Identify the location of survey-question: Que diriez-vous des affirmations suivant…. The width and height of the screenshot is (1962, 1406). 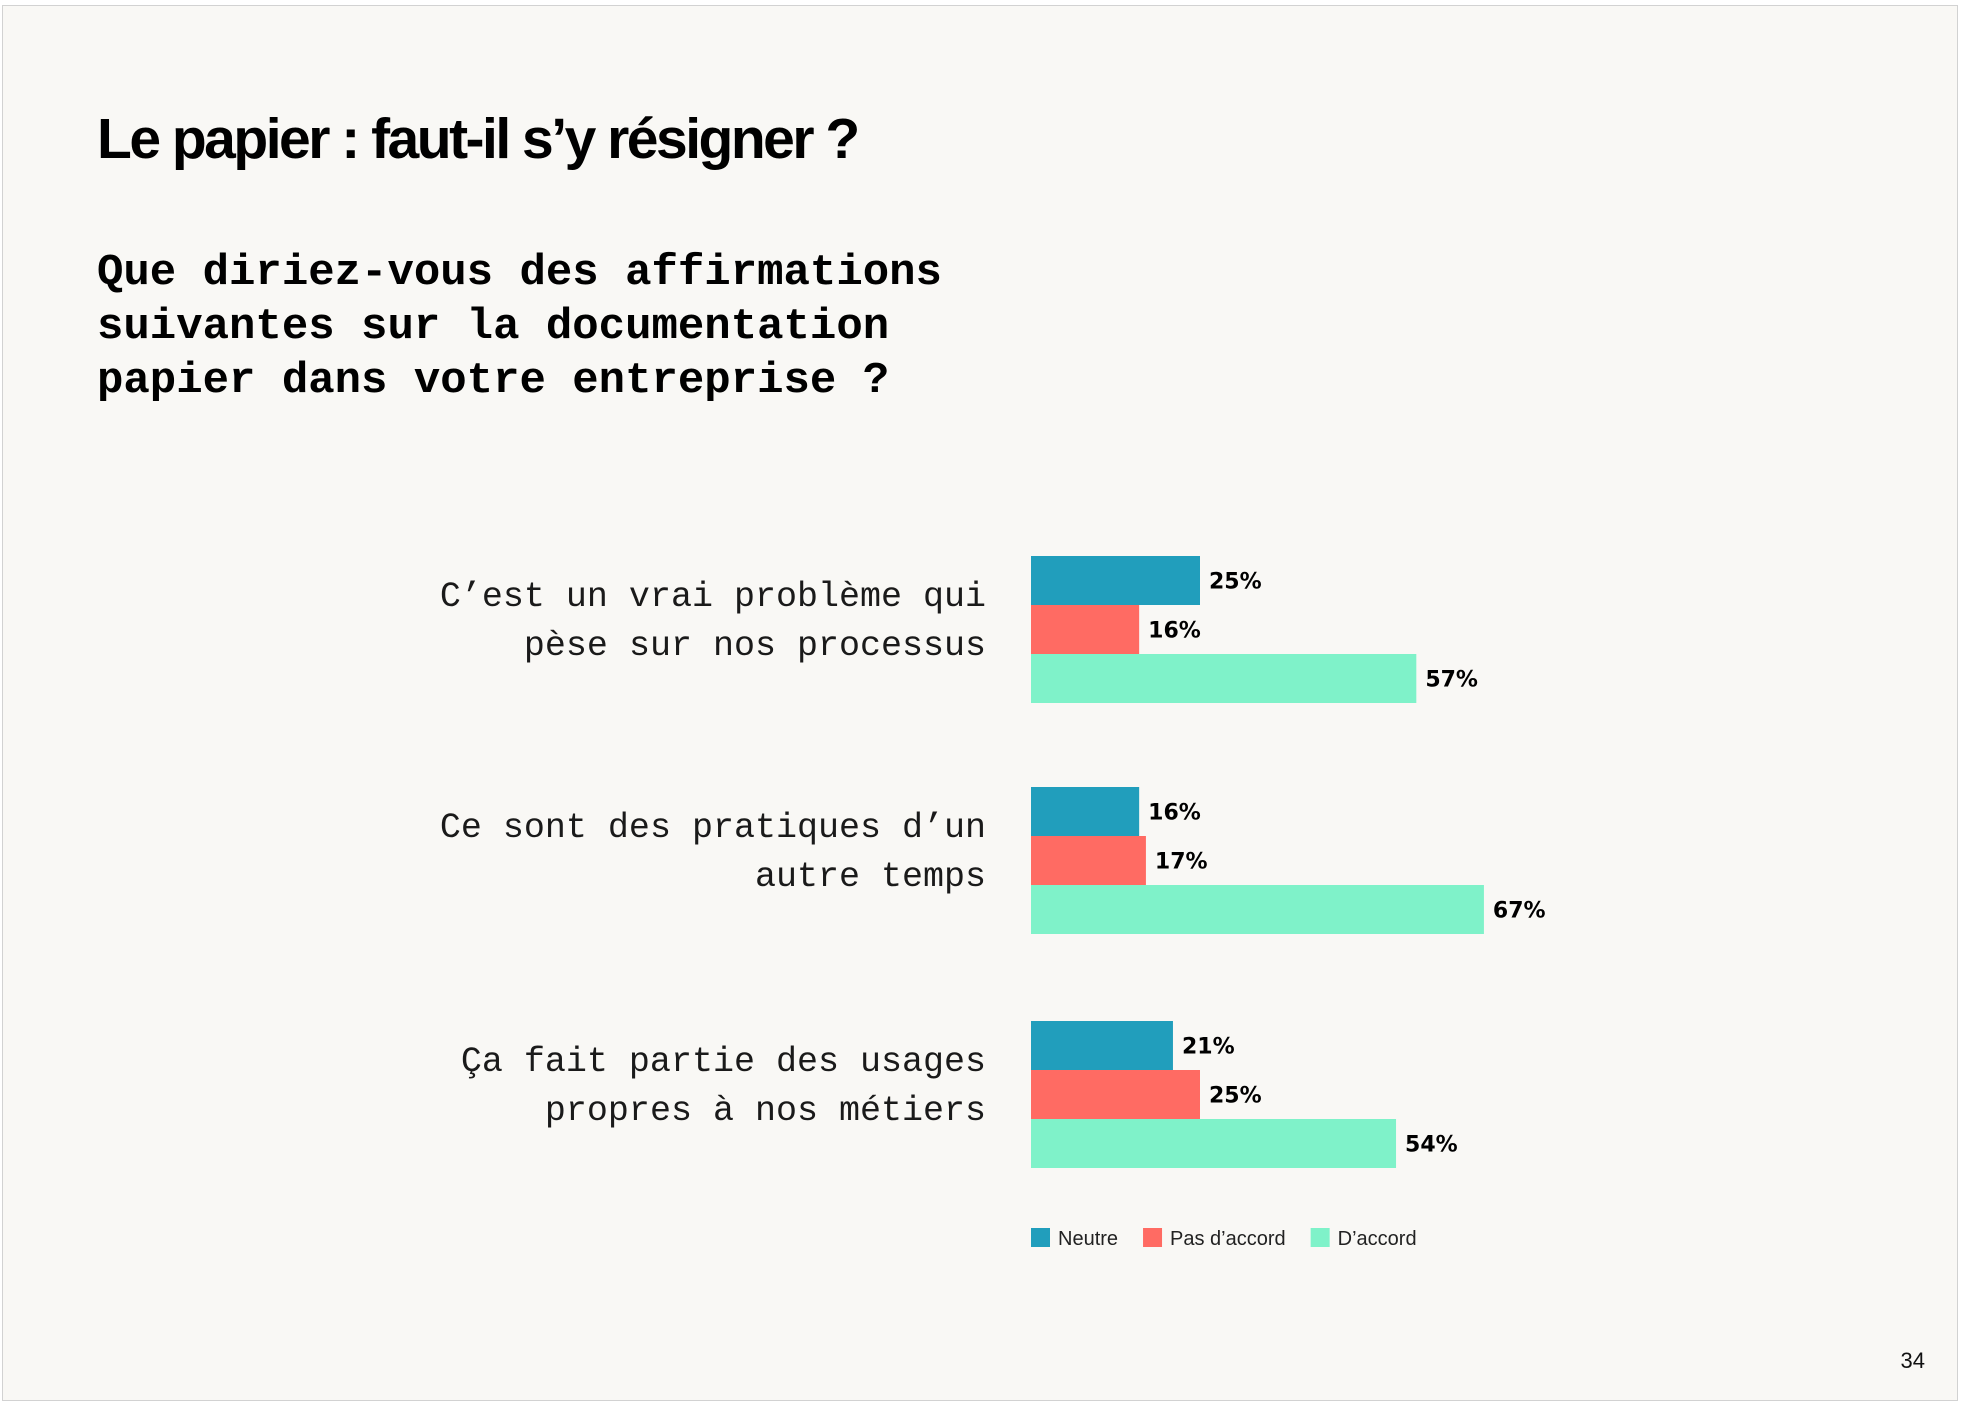
(519, 327).